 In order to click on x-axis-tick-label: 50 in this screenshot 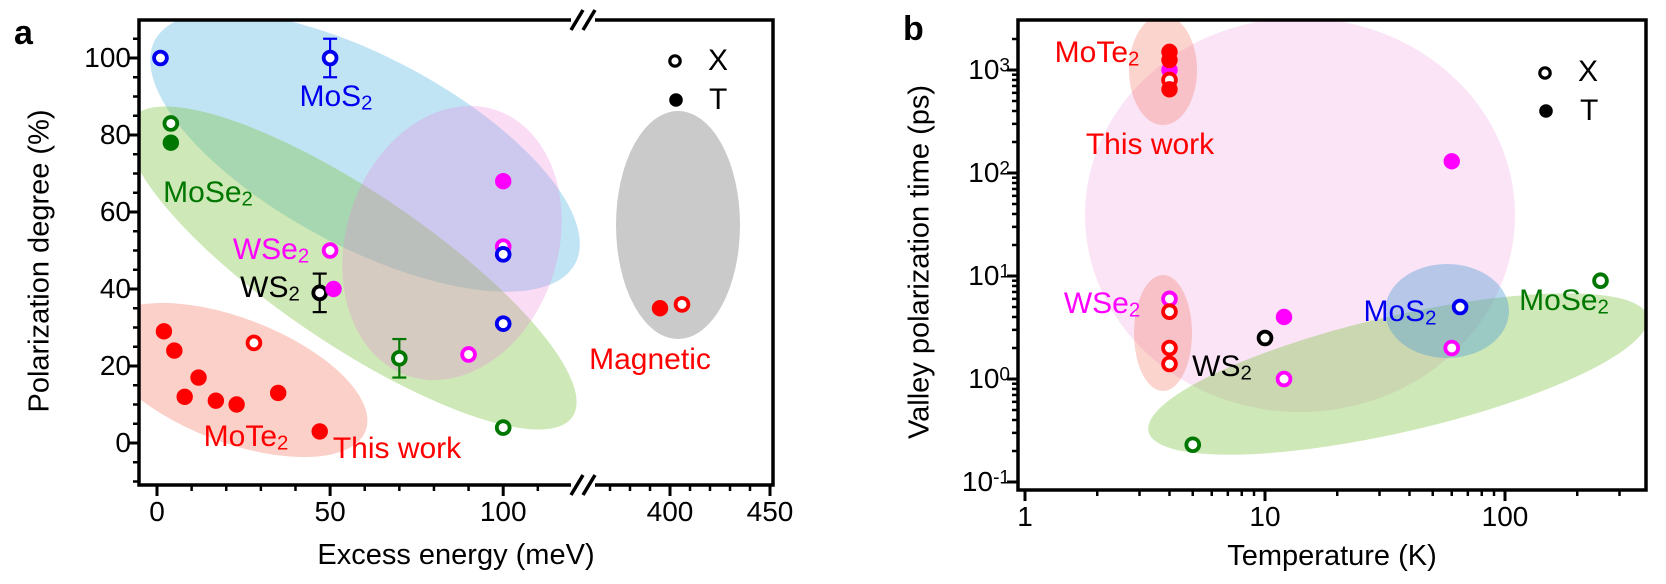, I will do `click(330, 511)`.